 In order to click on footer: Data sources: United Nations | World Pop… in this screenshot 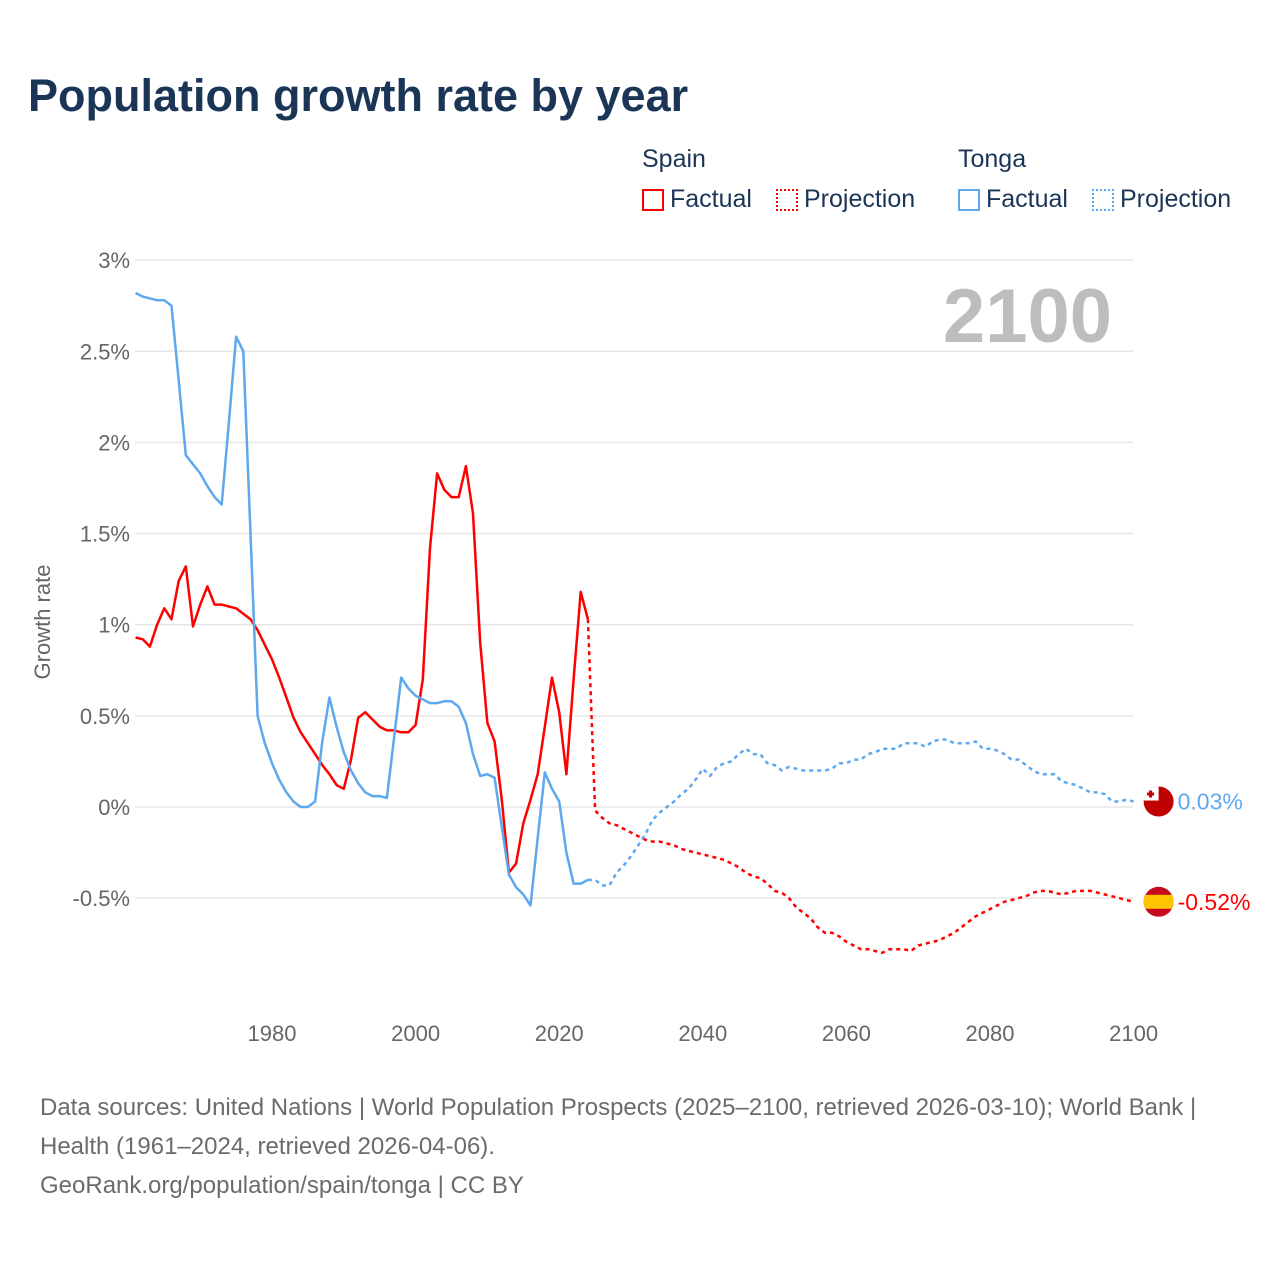, I will do `click(640, 1146)`.